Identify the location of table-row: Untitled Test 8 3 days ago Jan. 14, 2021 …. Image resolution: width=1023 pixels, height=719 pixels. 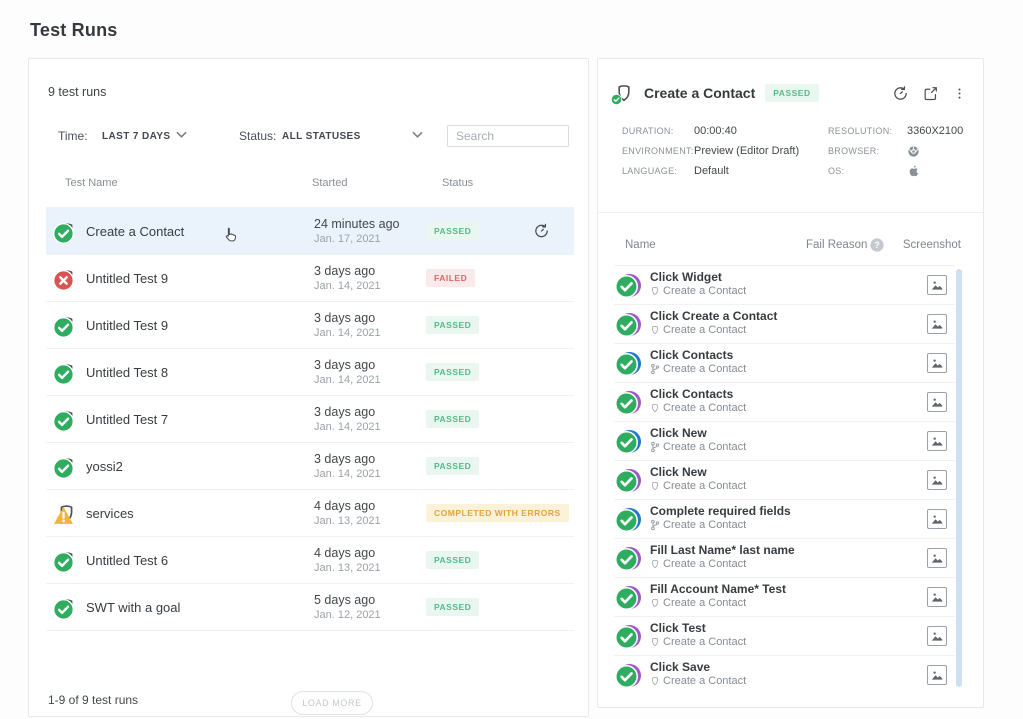
(310, 372).